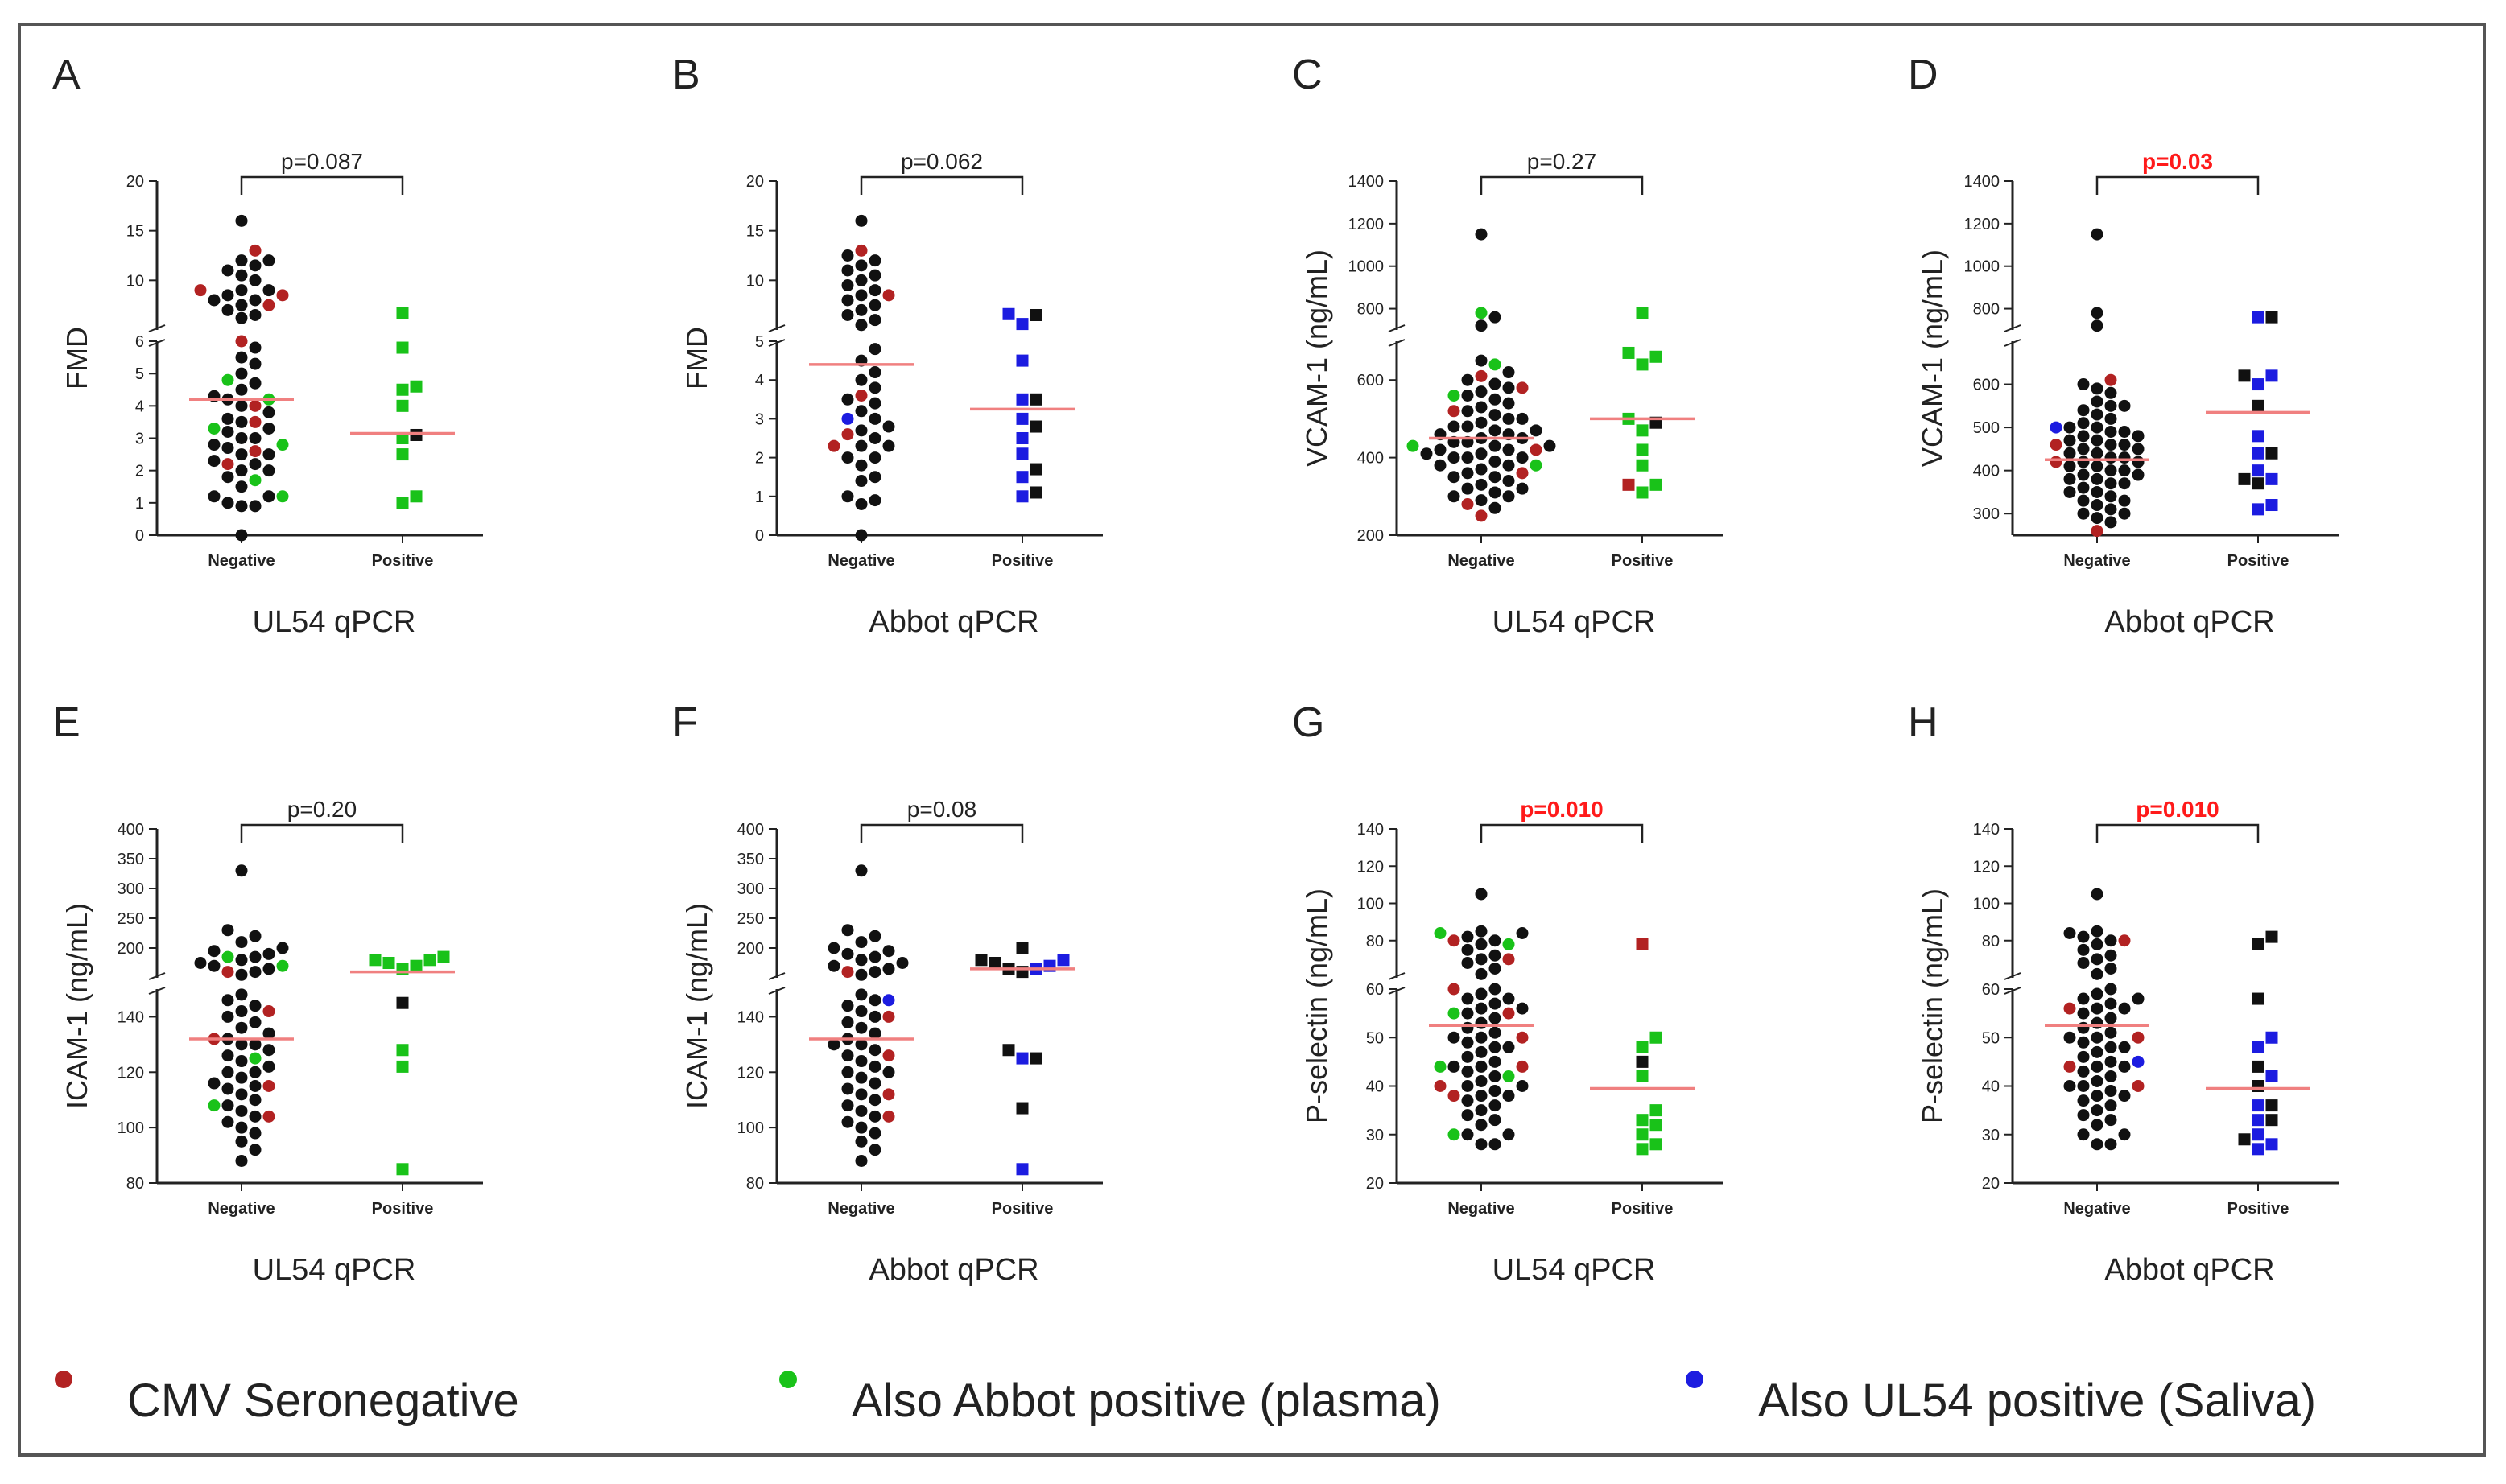 The width and height of the screenshot is (2506, 1484). I want to click on significance-bracket, so click(2177, 833).